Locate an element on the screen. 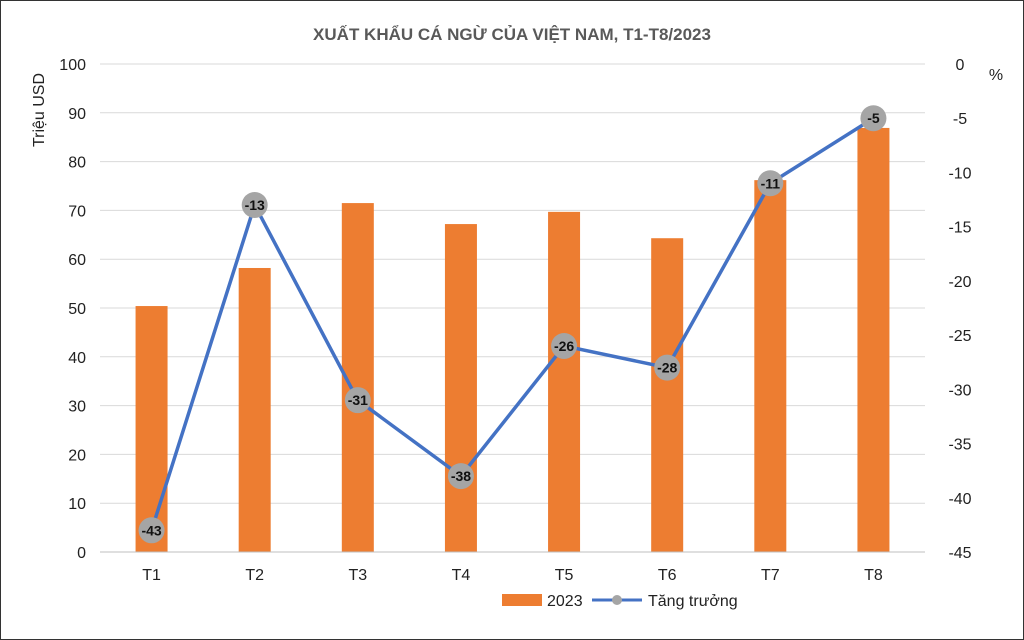  y-right-tick-label: -20 is located at coordinates (959, 282).